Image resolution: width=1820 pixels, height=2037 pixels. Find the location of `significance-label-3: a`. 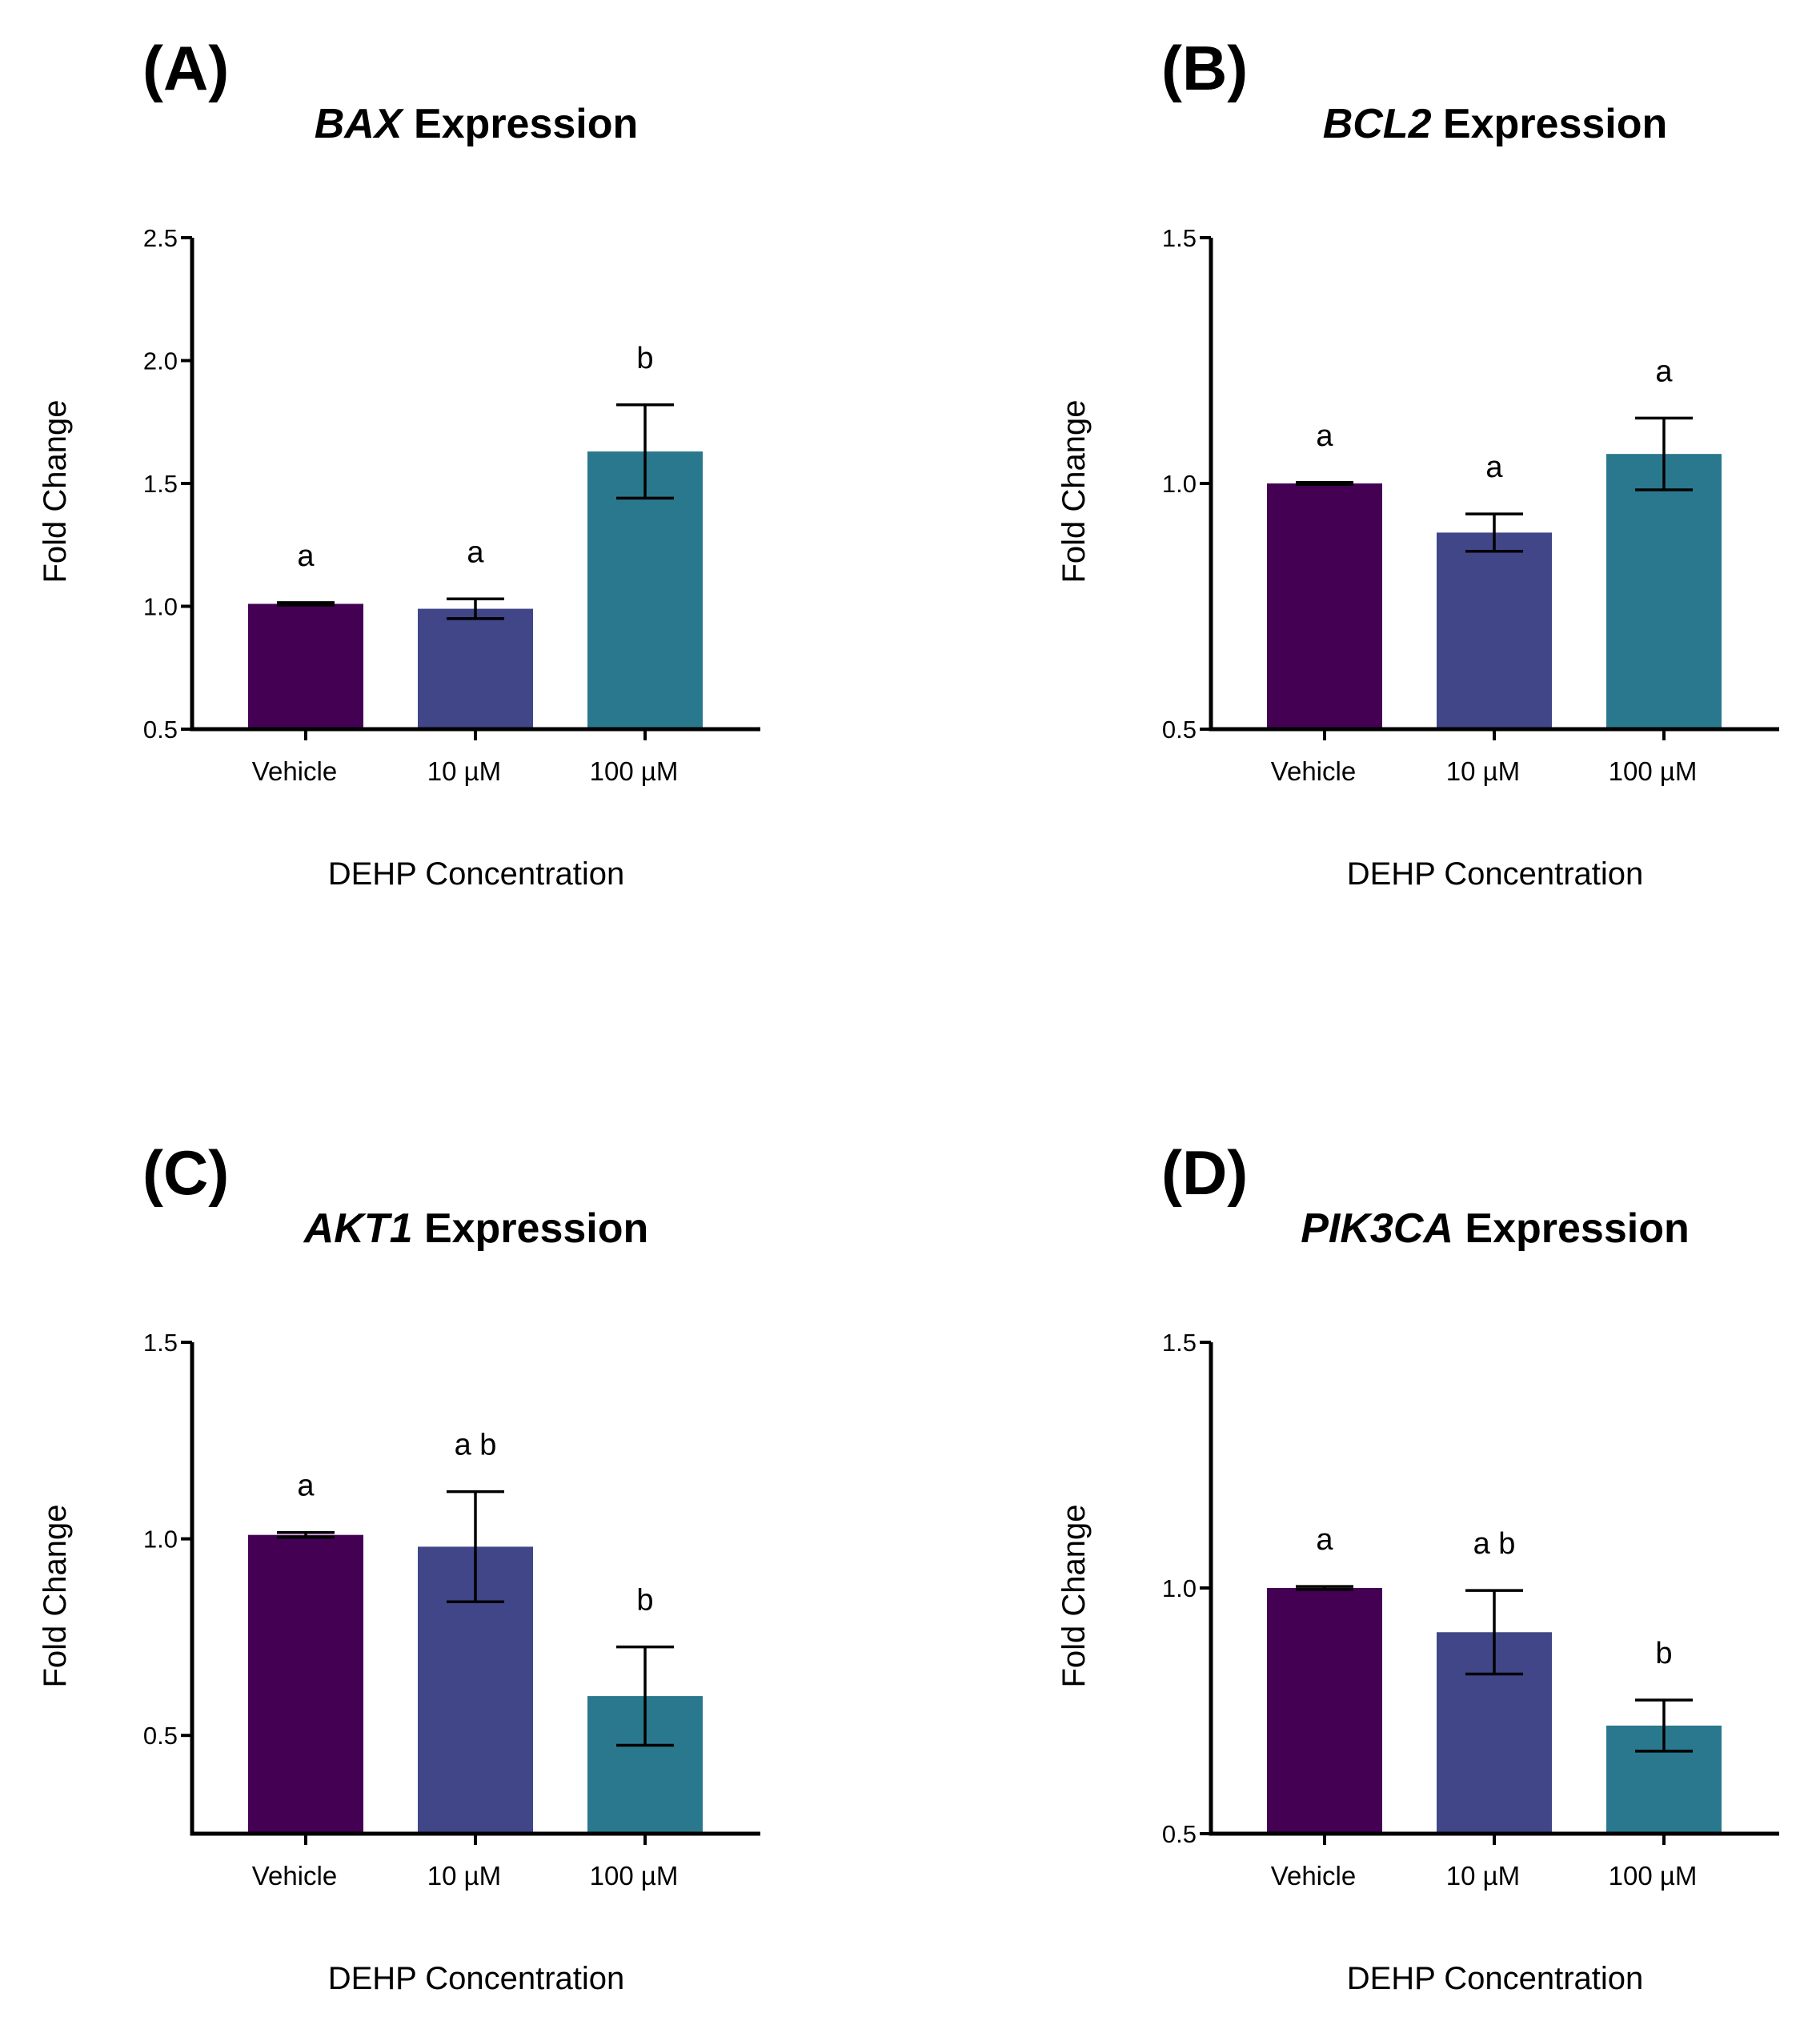

significance-label-3: a is located at coordinates (1664, 371).